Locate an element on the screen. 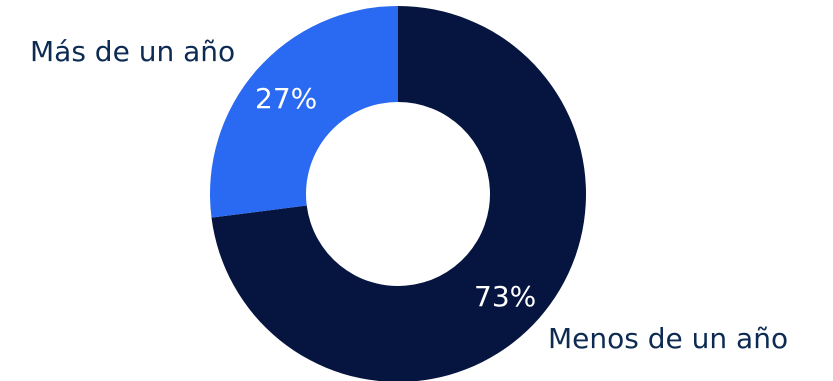 This screenshot has height=381, width=833. value-label-menos-de-un-ano: 73% is located at coordinates (505, 296).